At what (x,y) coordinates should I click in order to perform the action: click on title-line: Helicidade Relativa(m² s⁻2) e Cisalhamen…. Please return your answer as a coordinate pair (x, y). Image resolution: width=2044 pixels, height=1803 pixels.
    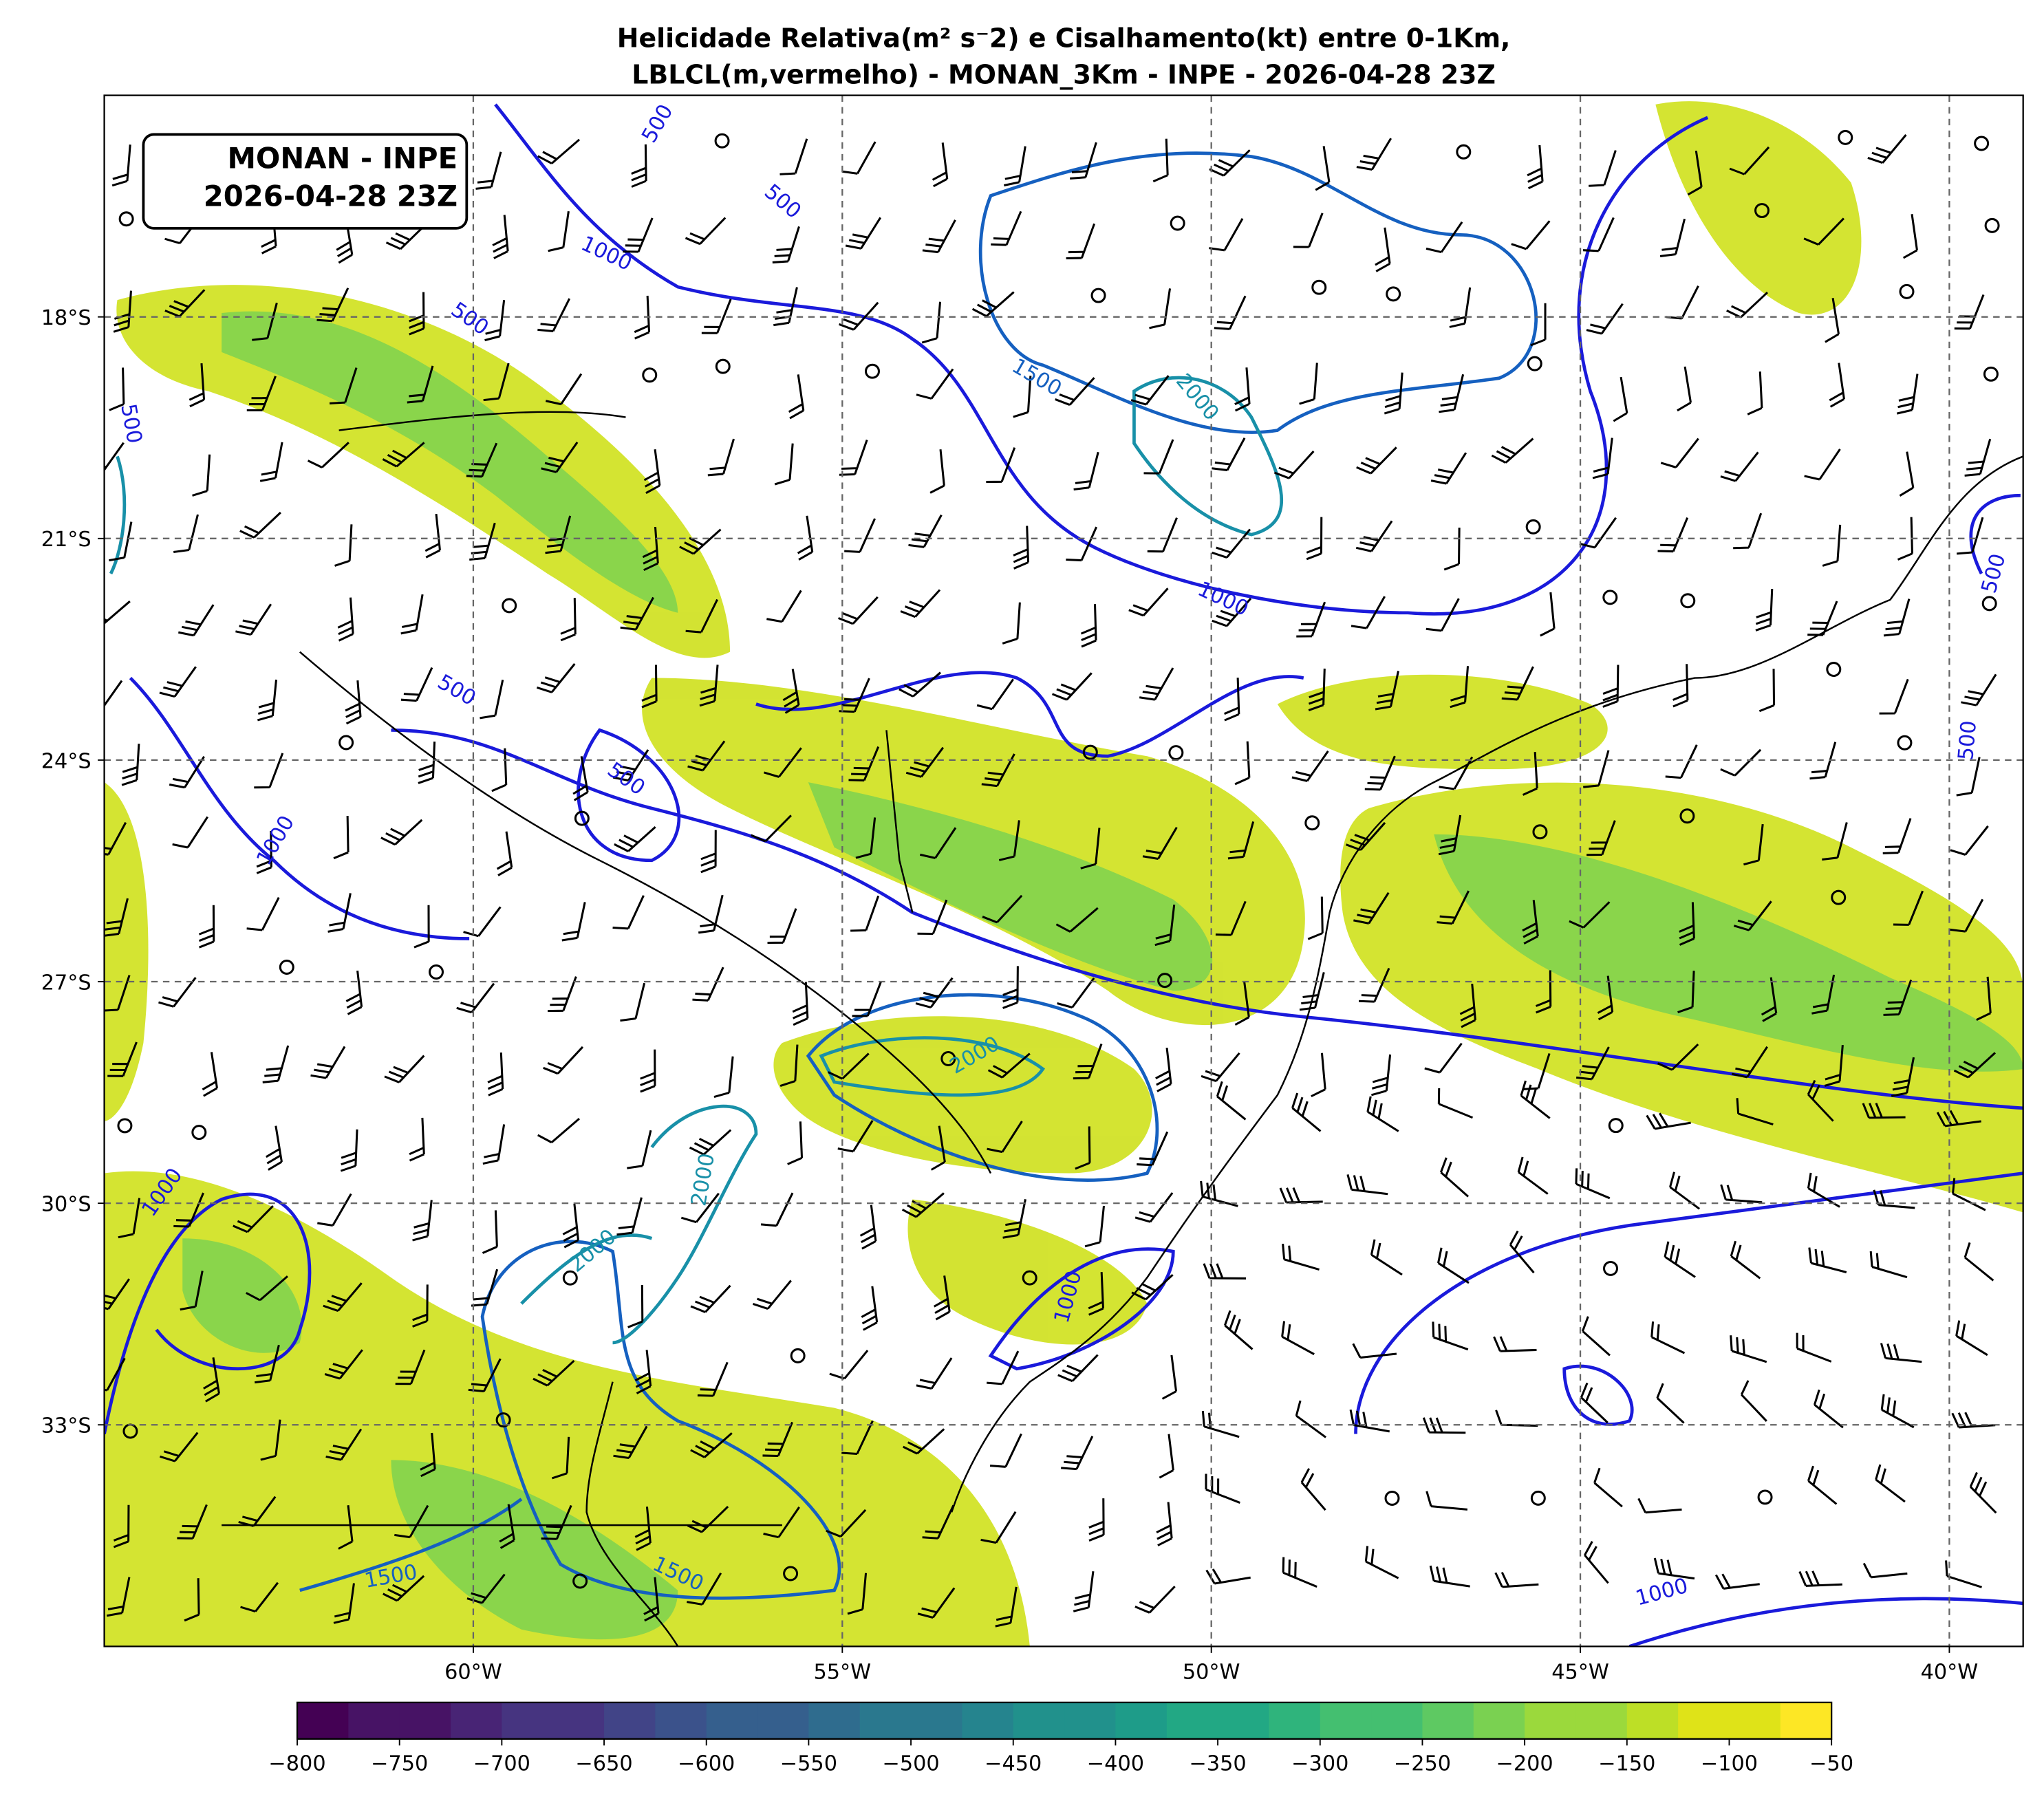
    Looking at the image, I should click on (1064, 38).